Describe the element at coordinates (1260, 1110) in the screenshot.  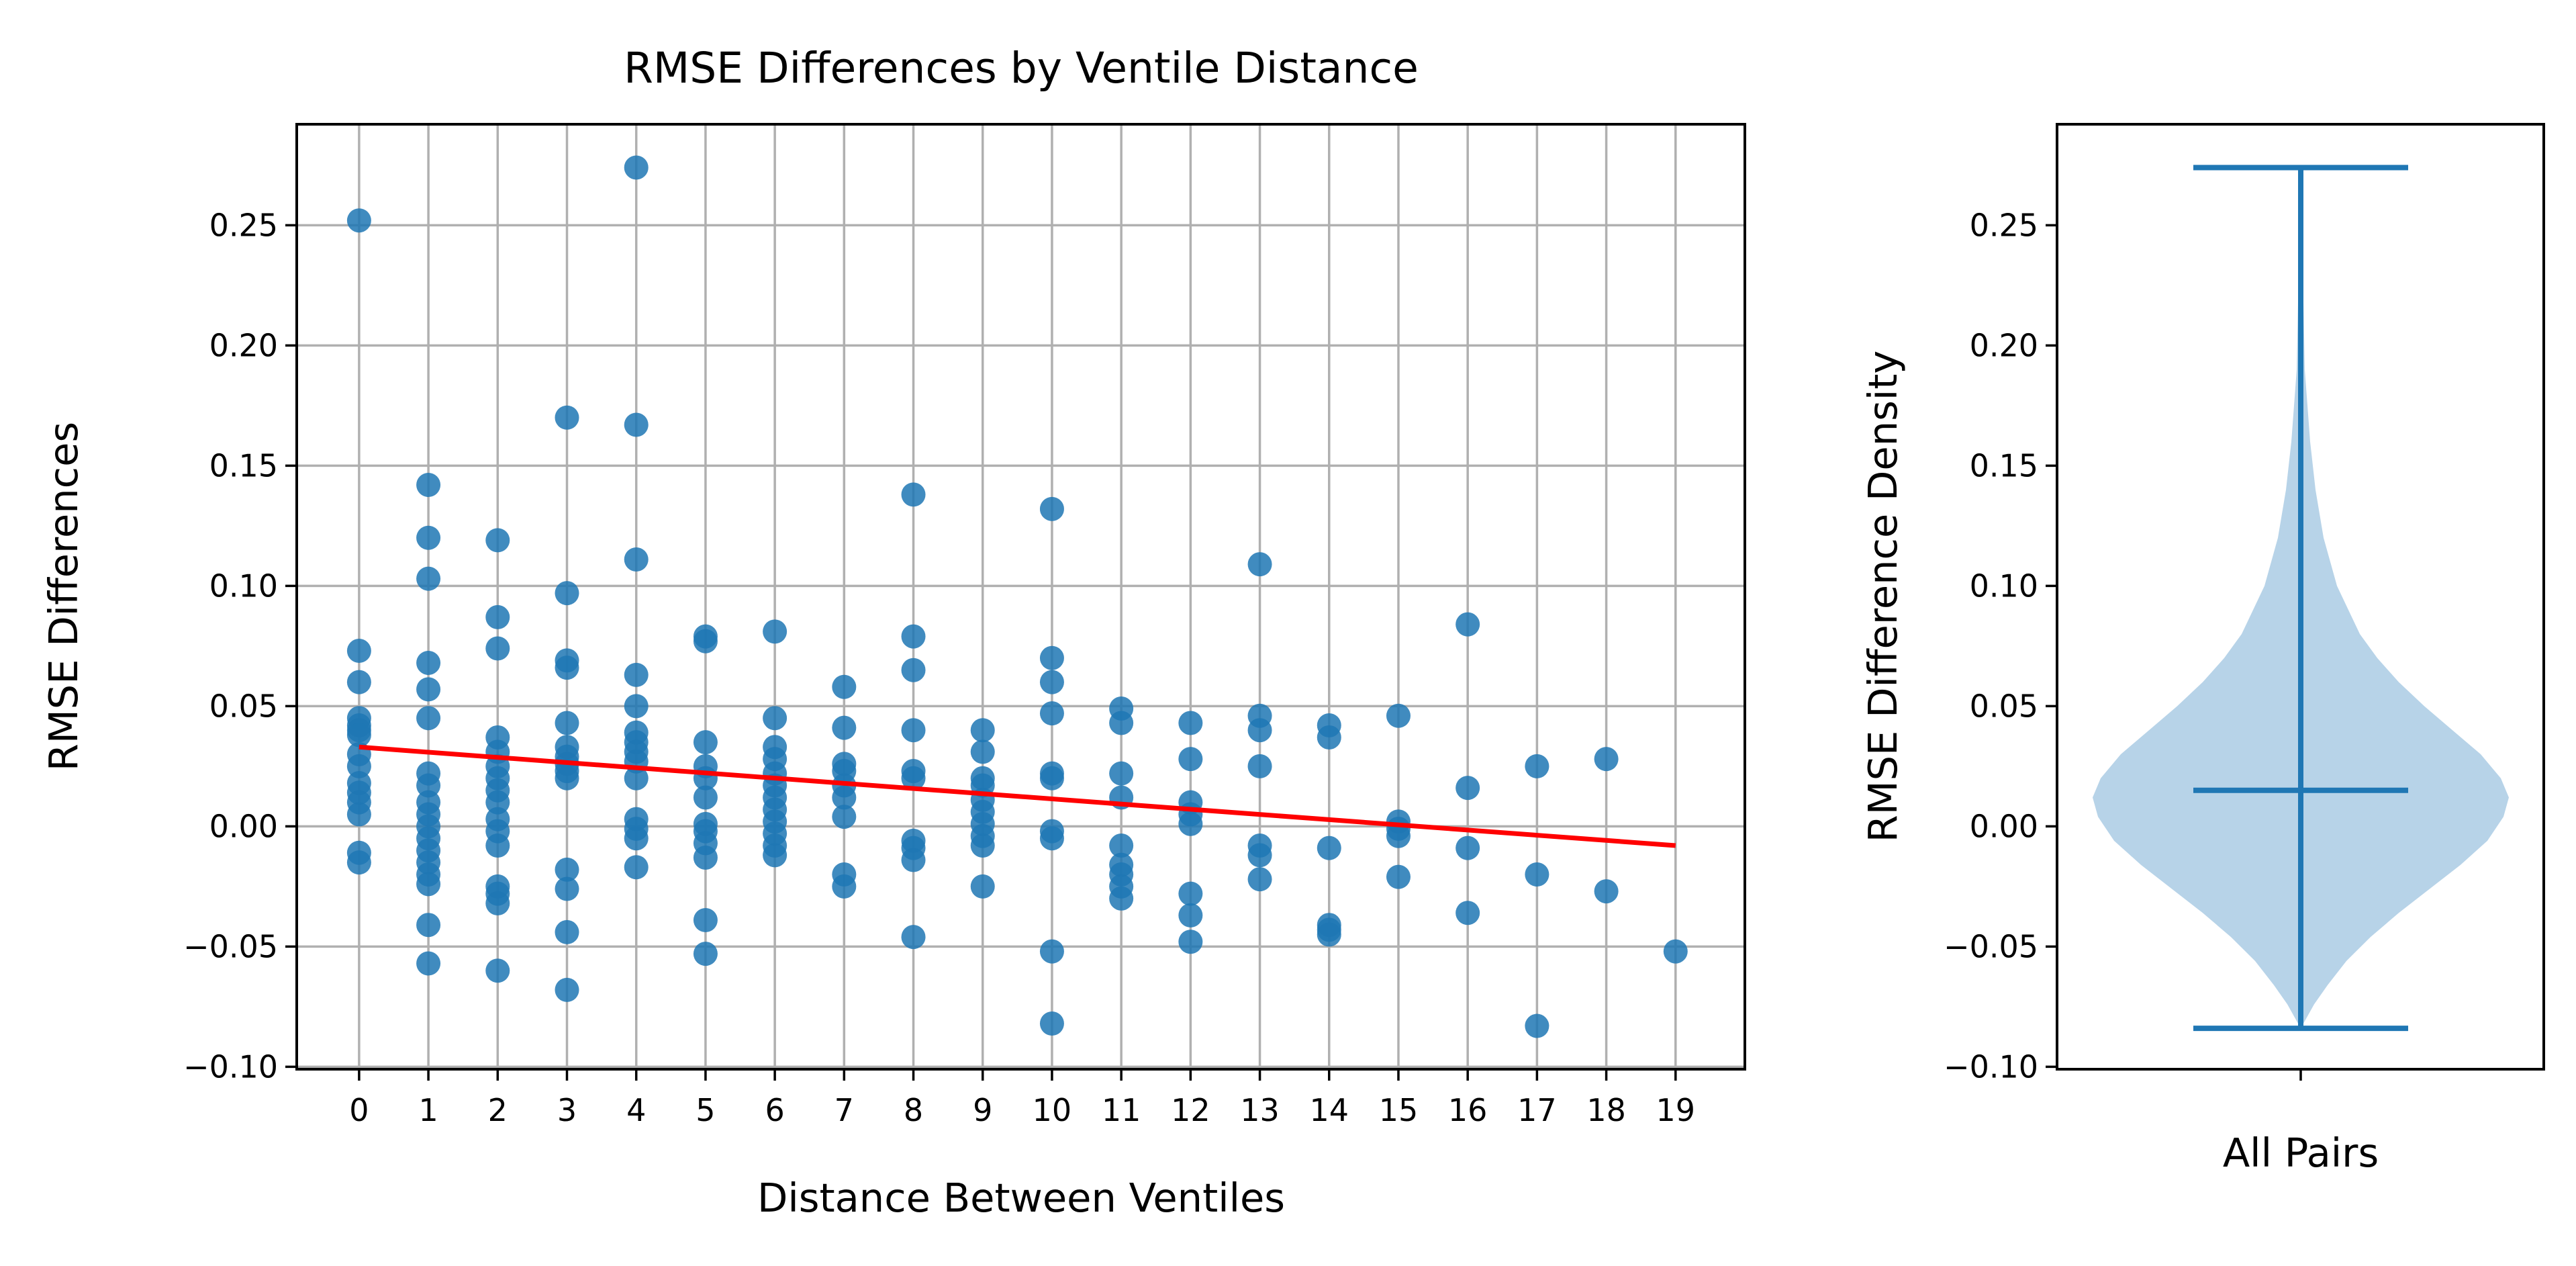
I see `x-tick-label: 13` at that location.